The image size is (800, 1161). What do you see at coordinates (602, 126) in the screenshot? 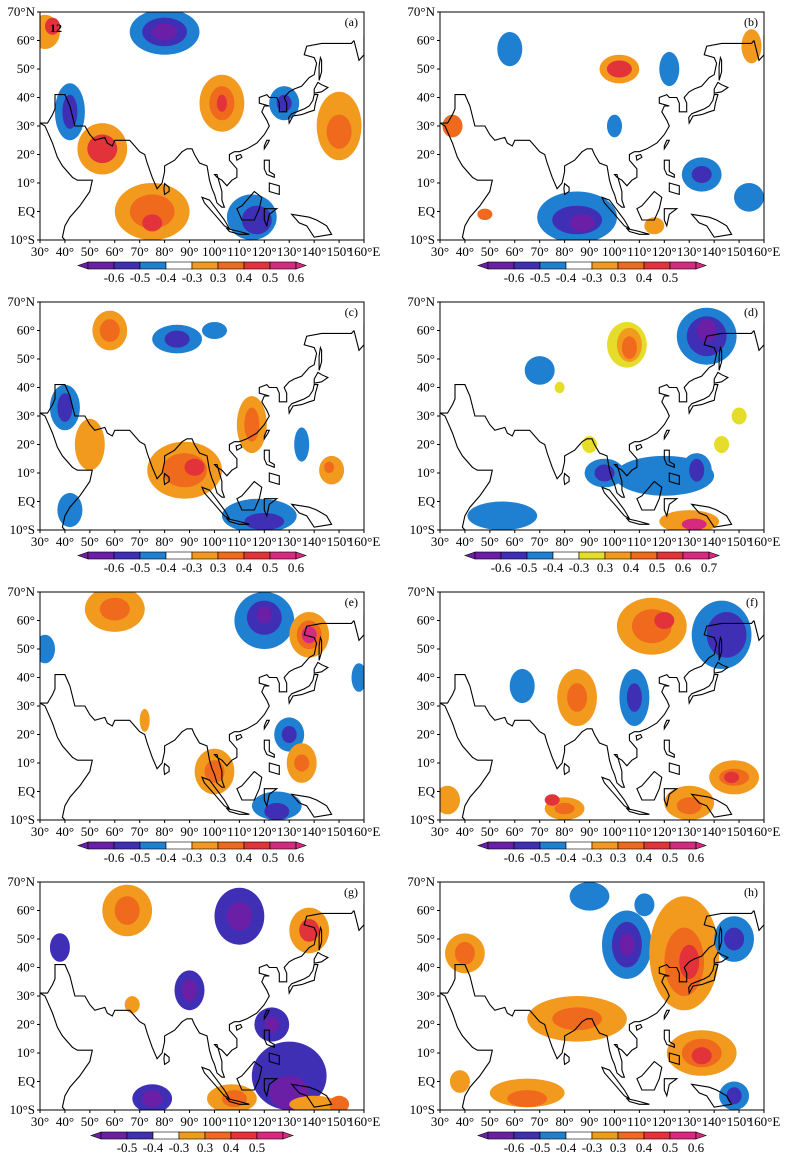
I see `anomaly-field-b` at bounding box center [602, 126].